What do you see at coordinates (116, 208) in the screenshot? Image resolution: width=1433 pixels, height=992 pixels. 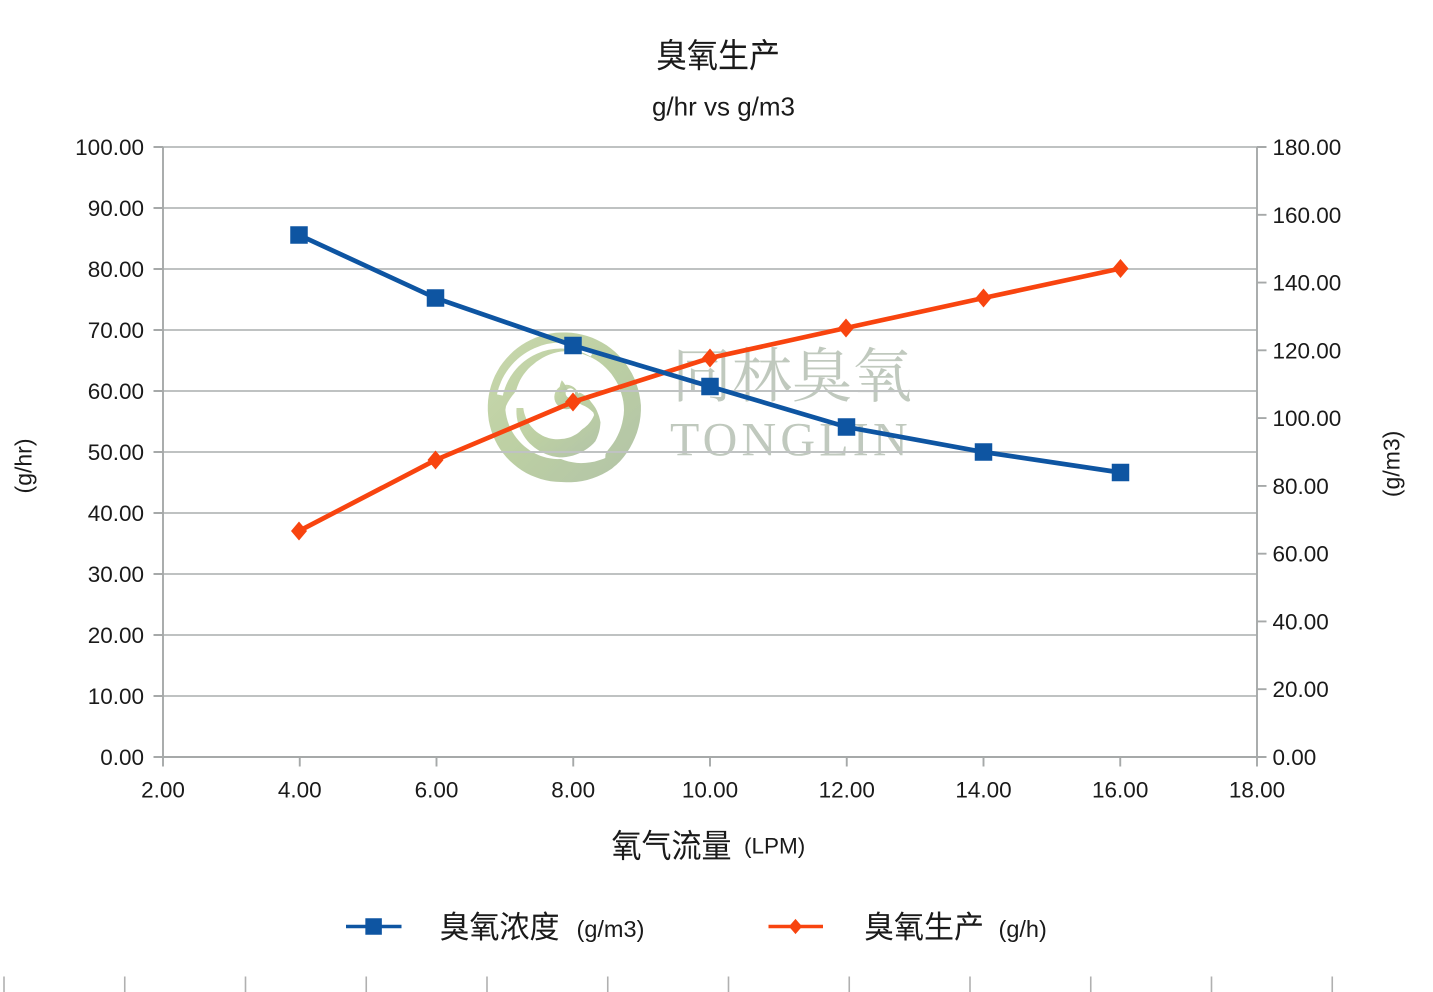 I see `svg-text: 90.00` at bounding box center [116, 208].